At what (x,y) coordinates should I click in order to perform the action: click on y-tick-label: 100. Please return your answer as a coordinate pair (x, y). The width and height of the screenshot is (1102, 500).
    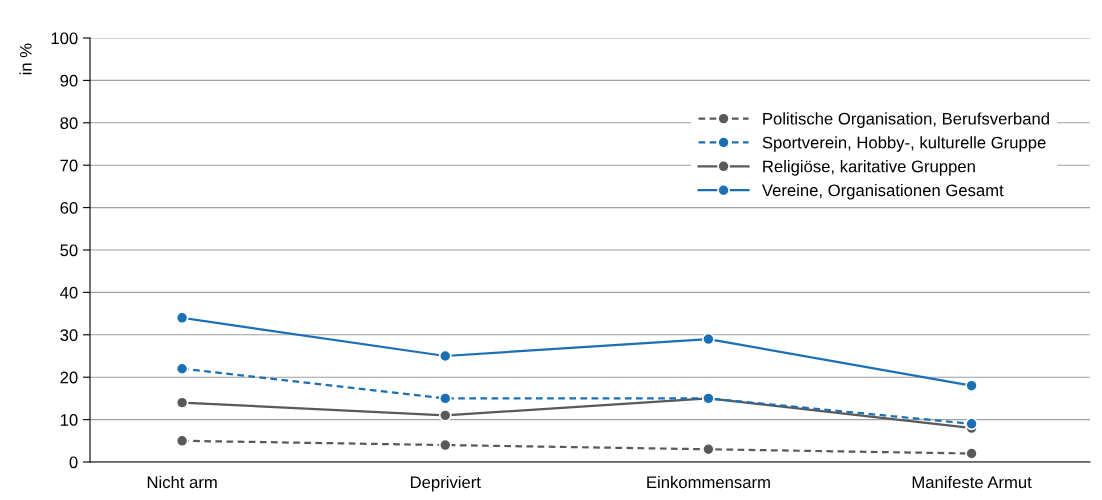
    Looking at the image, I should click on (64, 38).